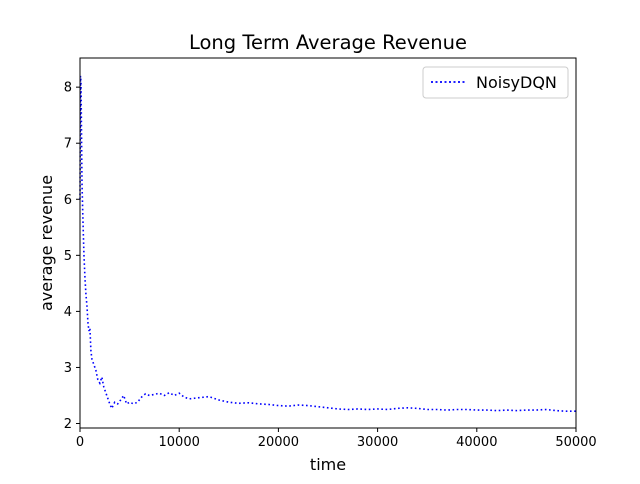 The image size is (640, 484). I want to click on x-tick-label: 0, so click(80, 442).